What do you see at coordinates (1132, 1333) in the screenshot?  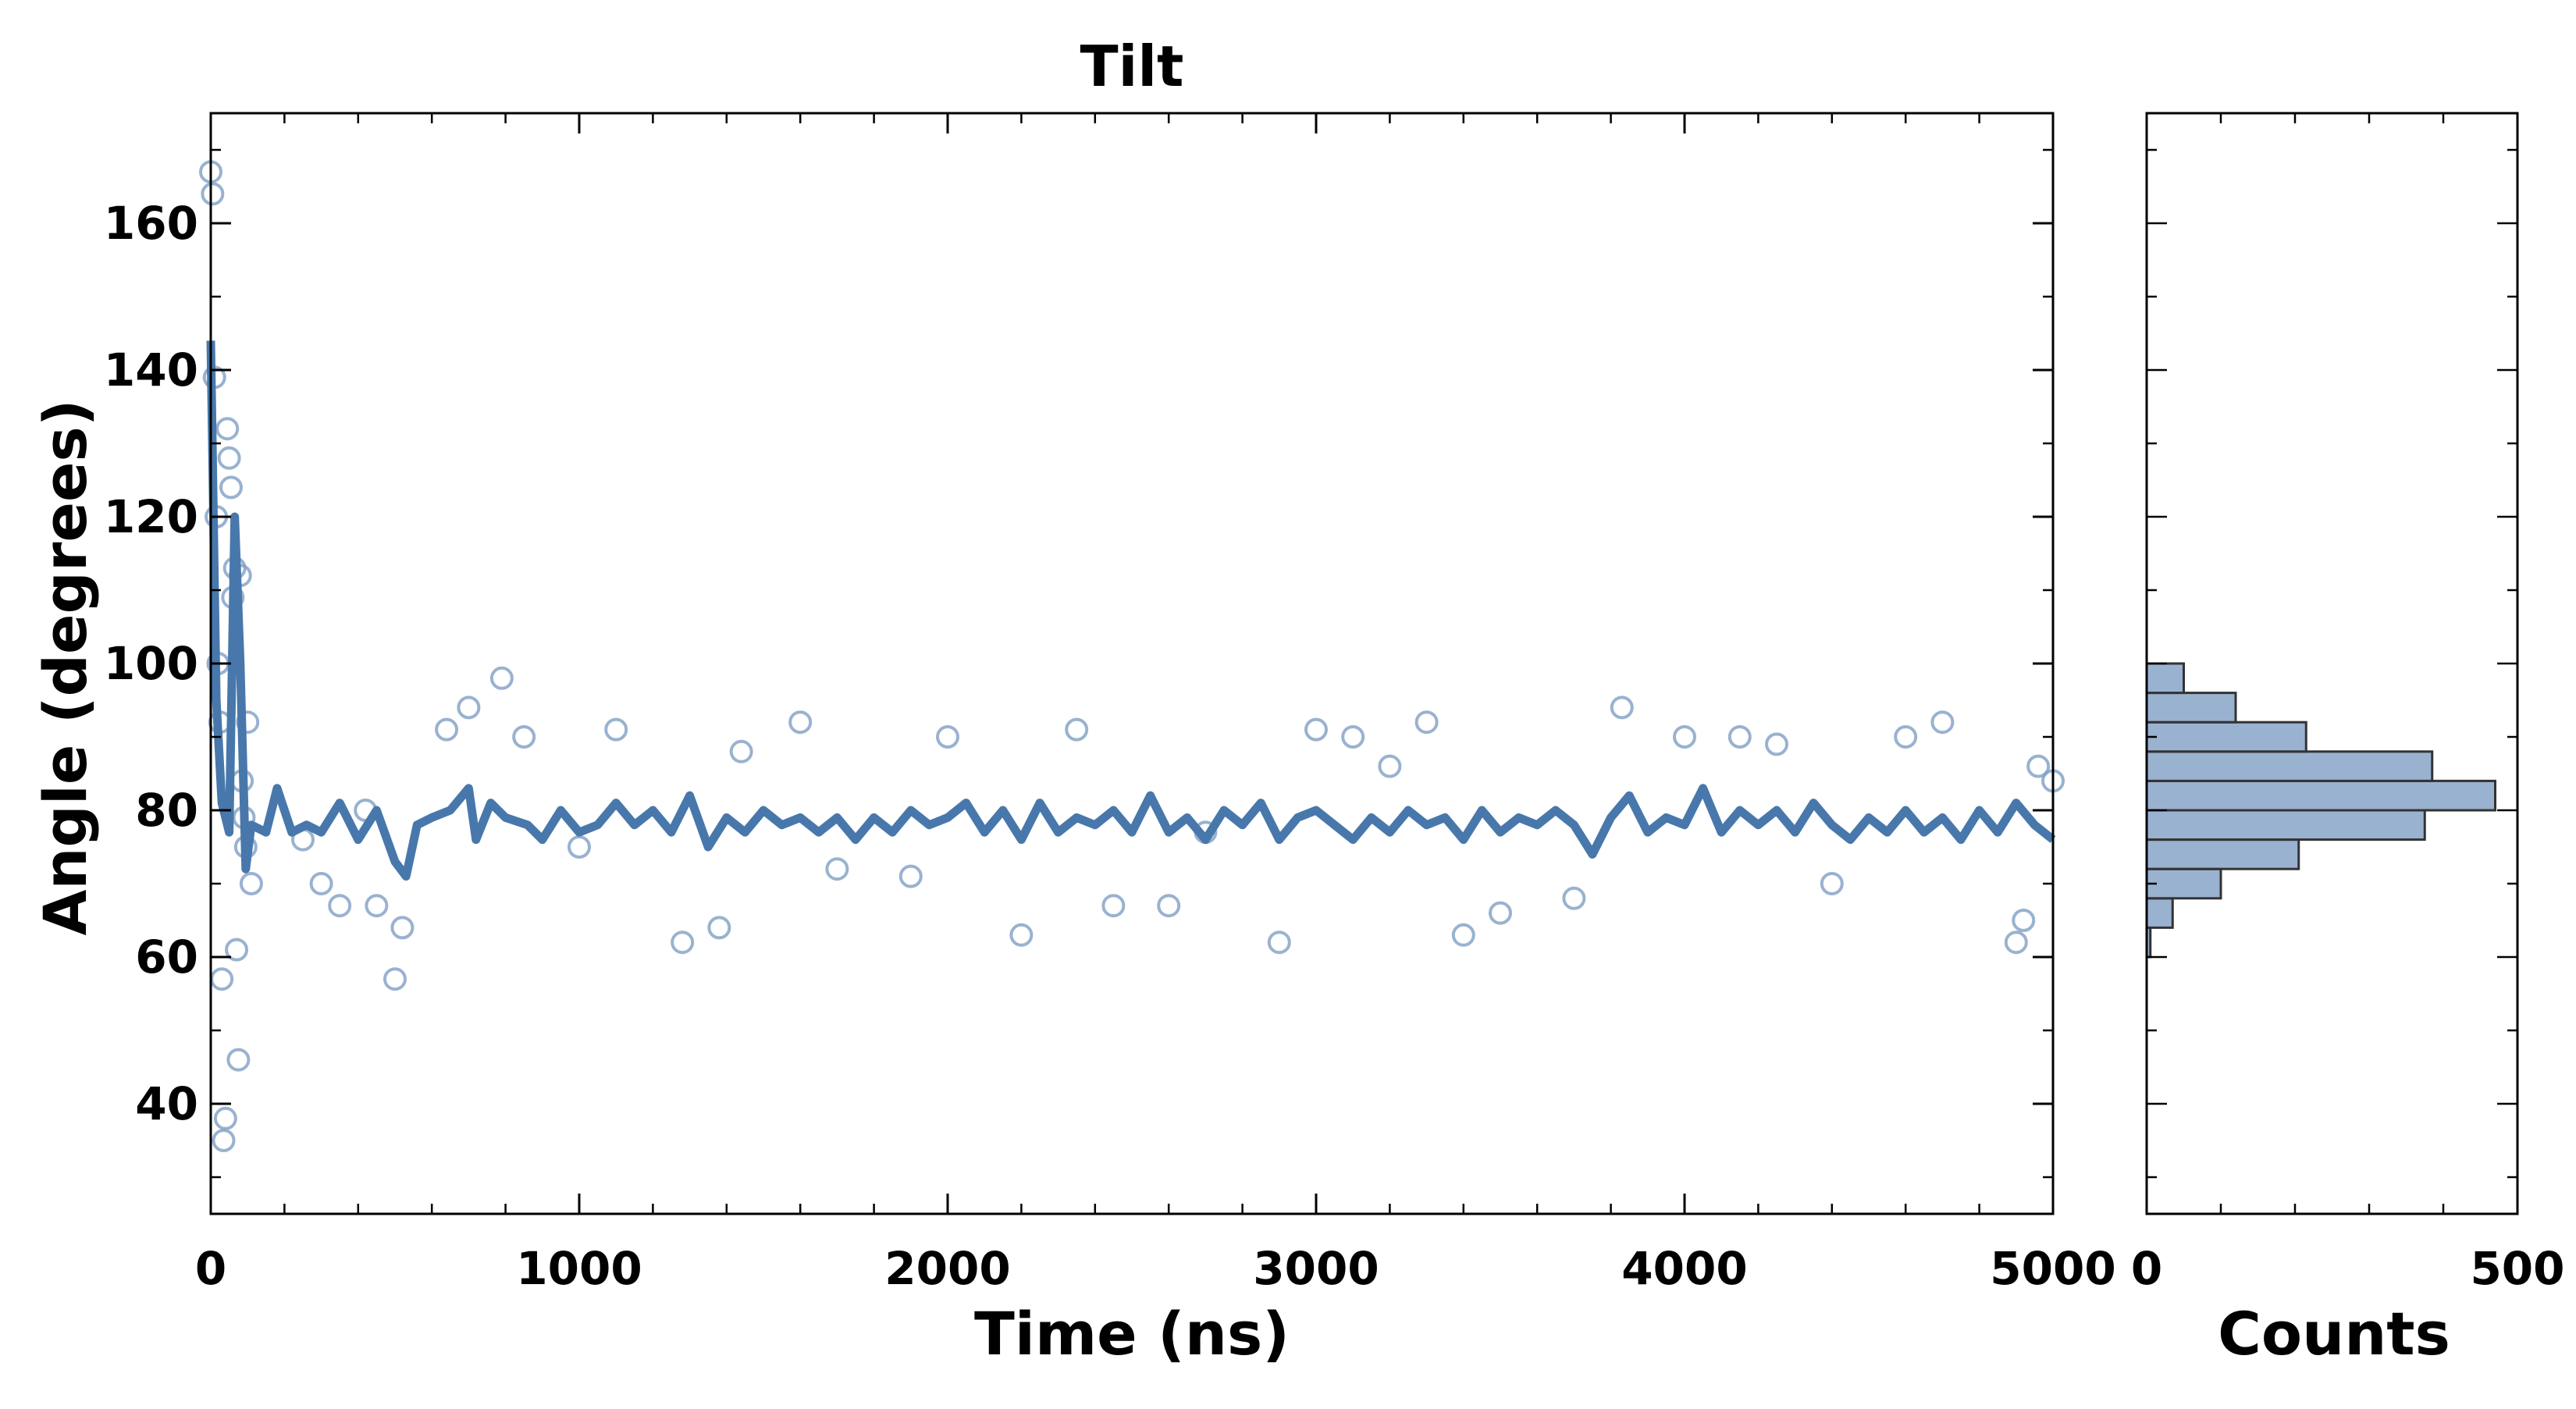 I see `x-axis-label: Time (ns)` at bounding box center [1132, 1333].